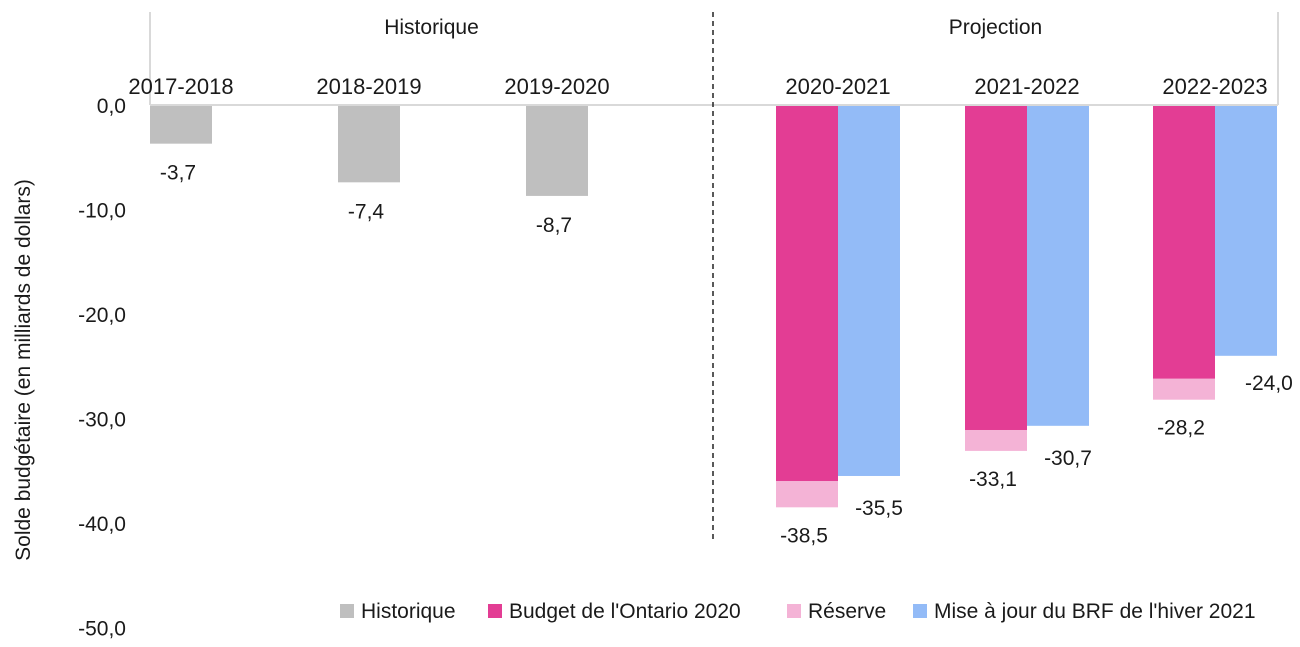 Image resolution: width=1300 pixels, height=647 pixels. What do you see at coordinates (995, 27) in the screenshot?
I see `section-label-projection: Projection` at bounding box center [995, 27].